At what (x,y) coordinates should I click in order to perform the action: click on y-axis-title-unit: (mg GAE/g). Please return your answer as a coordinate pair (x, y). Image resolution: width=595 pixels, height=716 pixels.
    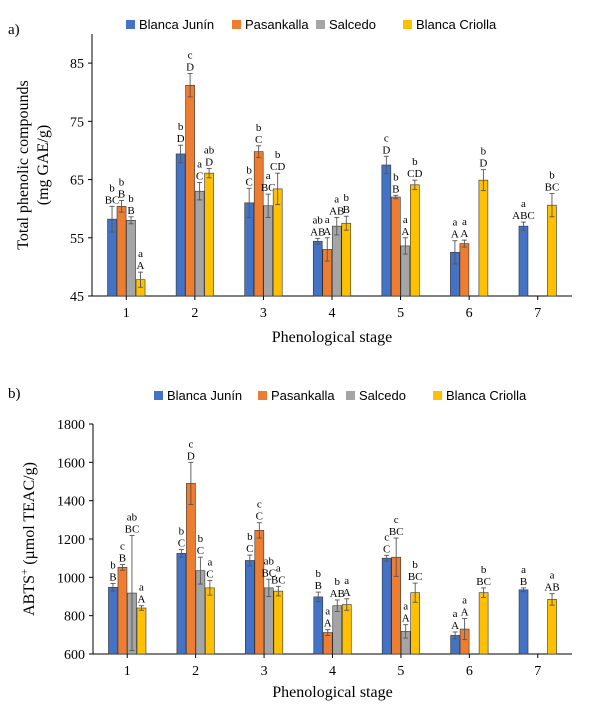
    Looking at the image, I should click on (43, 165).